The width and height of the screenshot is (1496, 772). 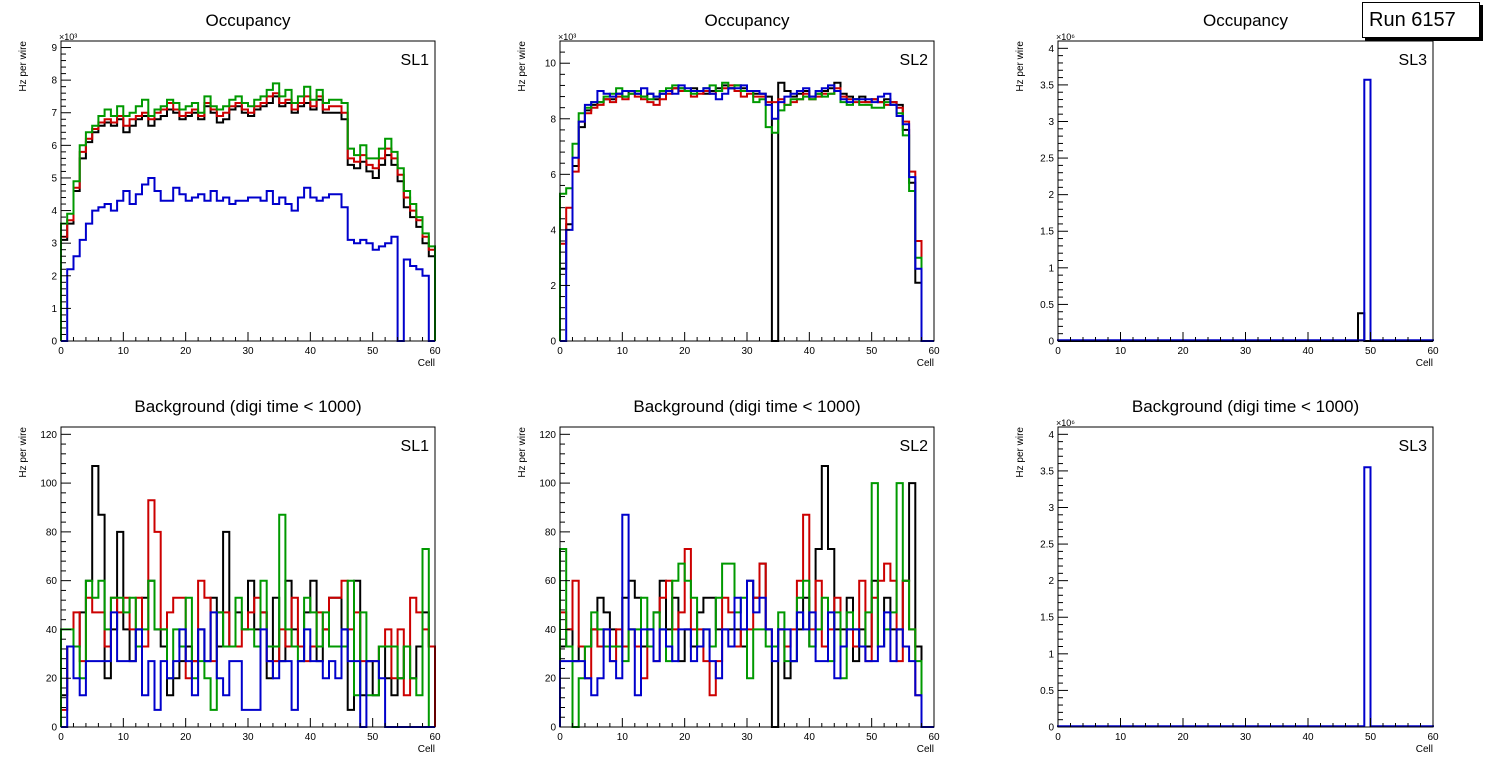 I want to click on y-tick-label: 100, so click(x=48, y=484).